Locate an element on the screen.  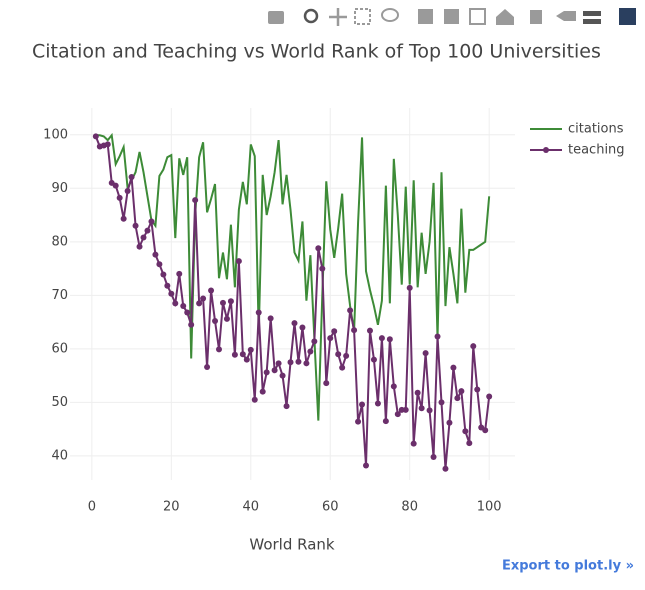
reset-button is located at coordinates (505, 17).